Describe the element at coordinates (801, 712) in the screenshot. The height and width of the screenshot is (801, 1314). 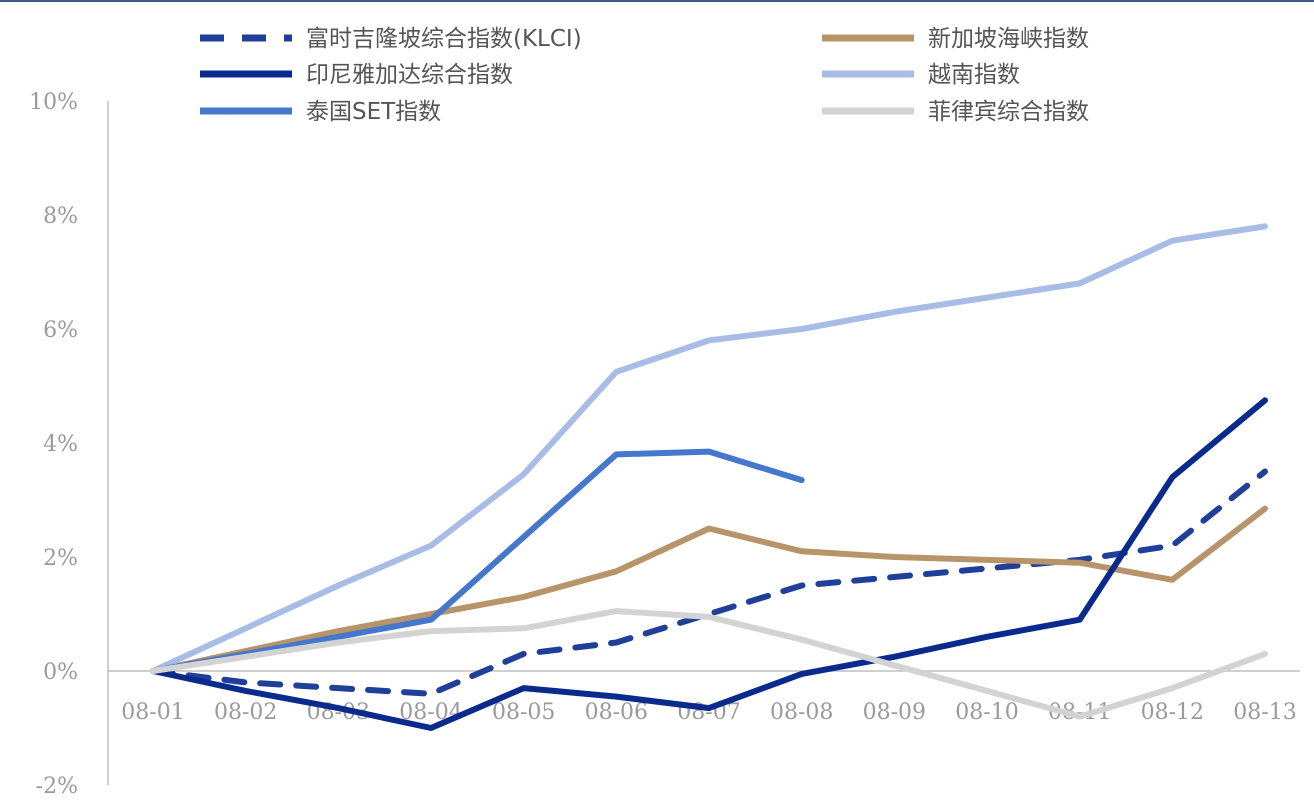
I see `x-tick-label: 08-08` at that location.